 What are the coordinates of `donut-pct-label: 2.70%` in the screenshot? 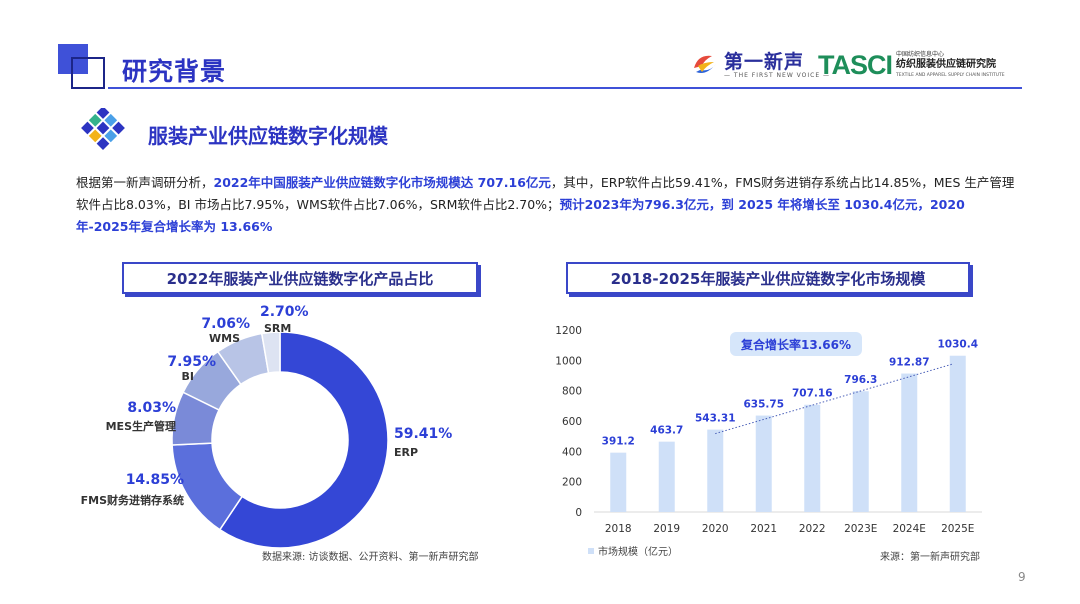 It's located at (284, 312).